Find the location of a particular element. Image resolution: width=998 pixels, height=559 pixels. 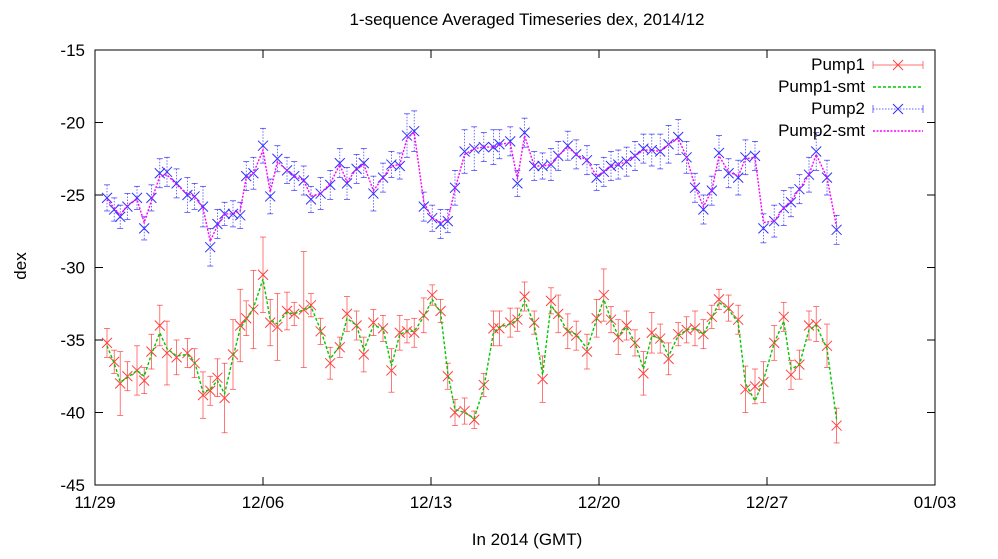

y-tick-label: -20 is located at coordinates (72, 123).